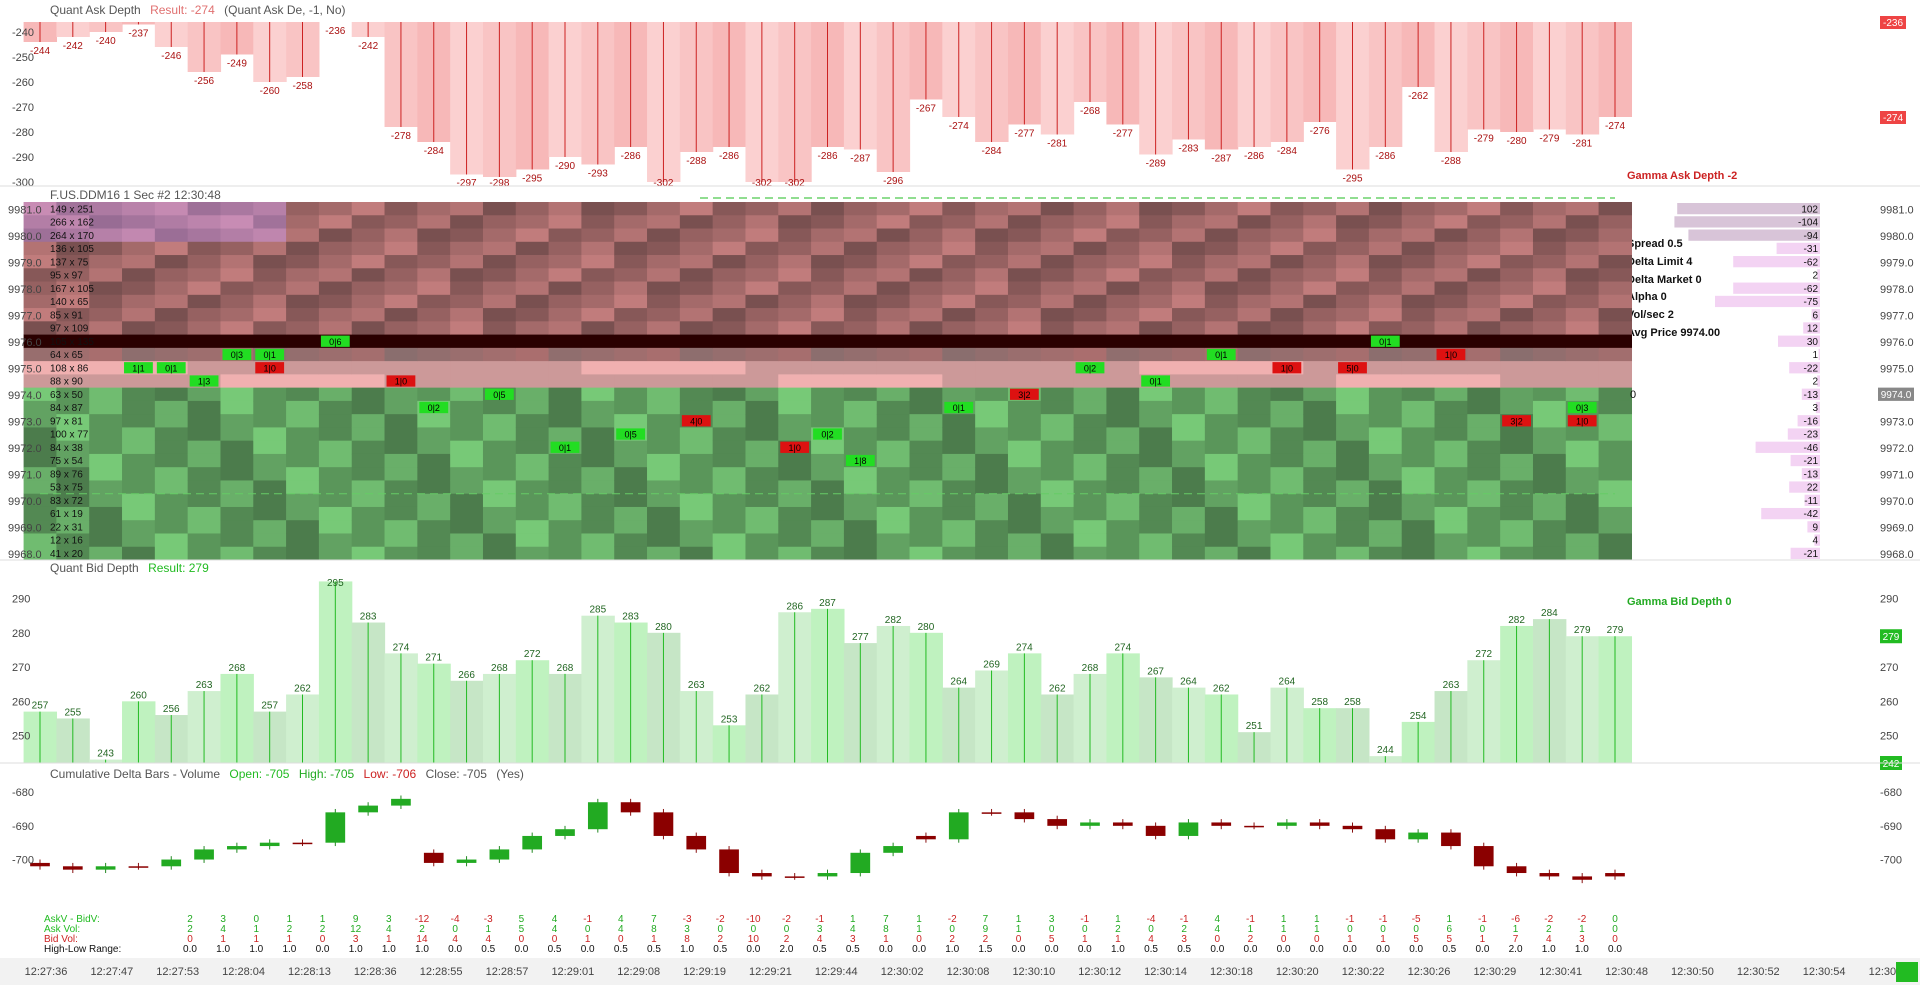 This screenshot has width=1920, height=985. Describe the element at coordinates (555, 919) in the screenshot. I see `table-diff: 4` at that location.